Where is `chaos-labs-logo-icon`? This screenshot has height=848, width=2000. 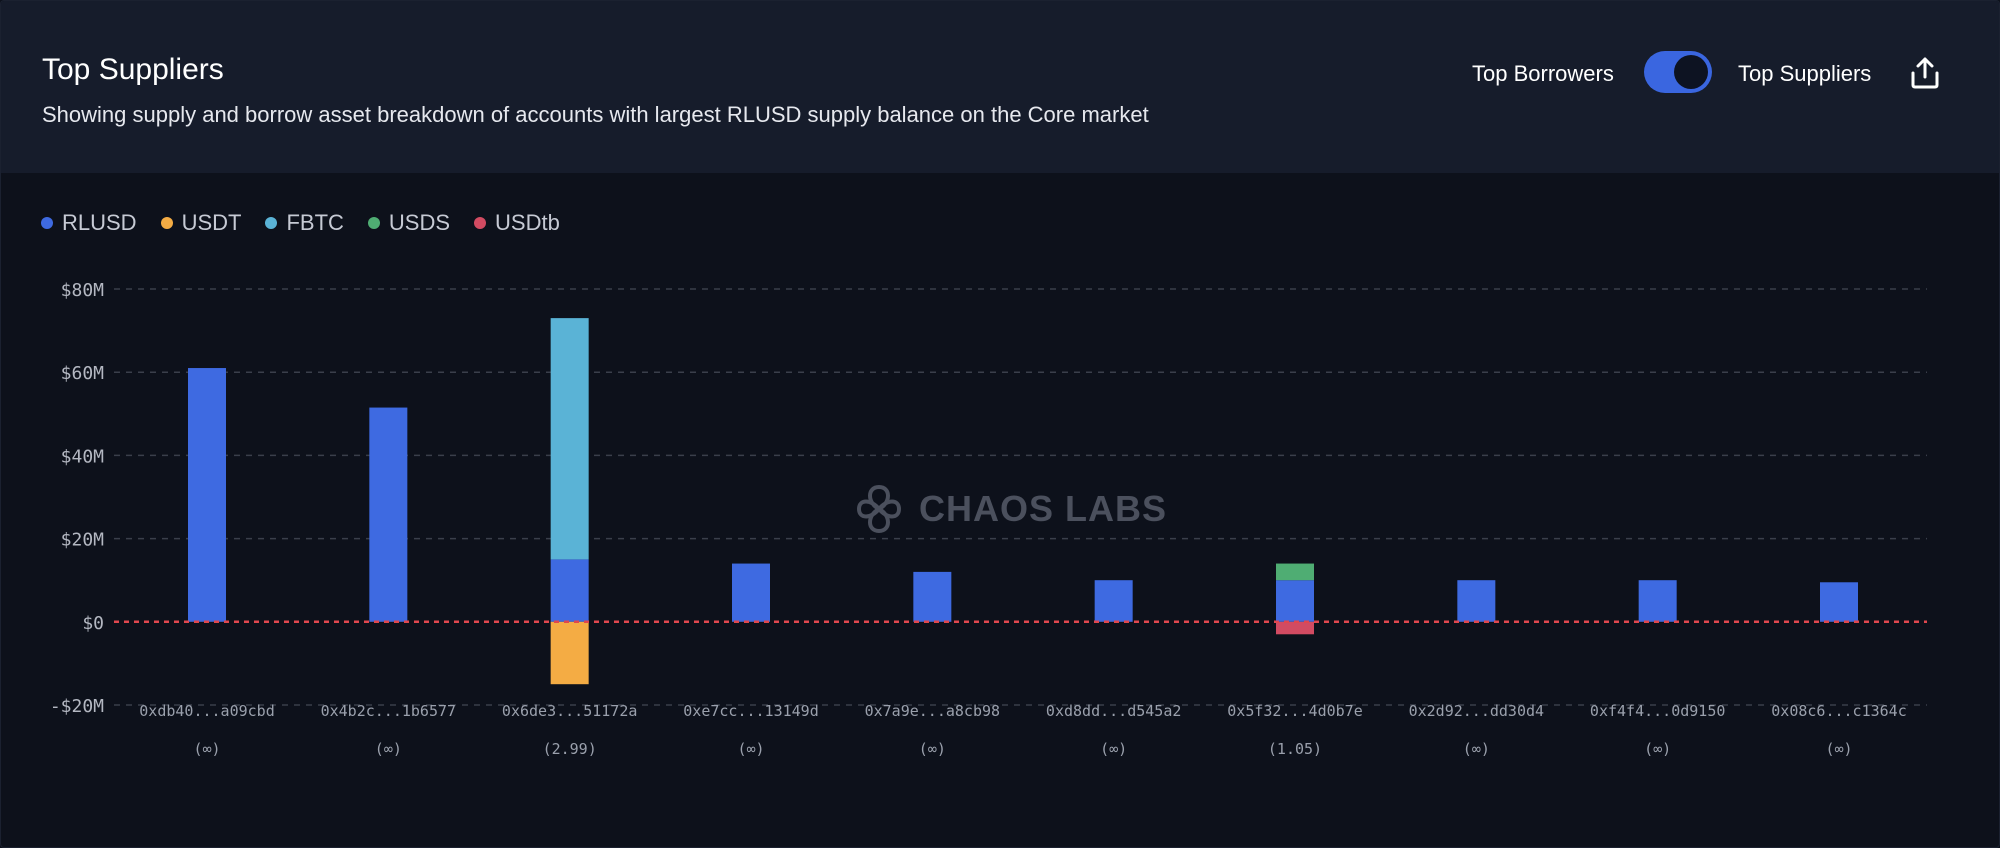 chaos-labs-logo-icon is located at coordinates (879, 509).